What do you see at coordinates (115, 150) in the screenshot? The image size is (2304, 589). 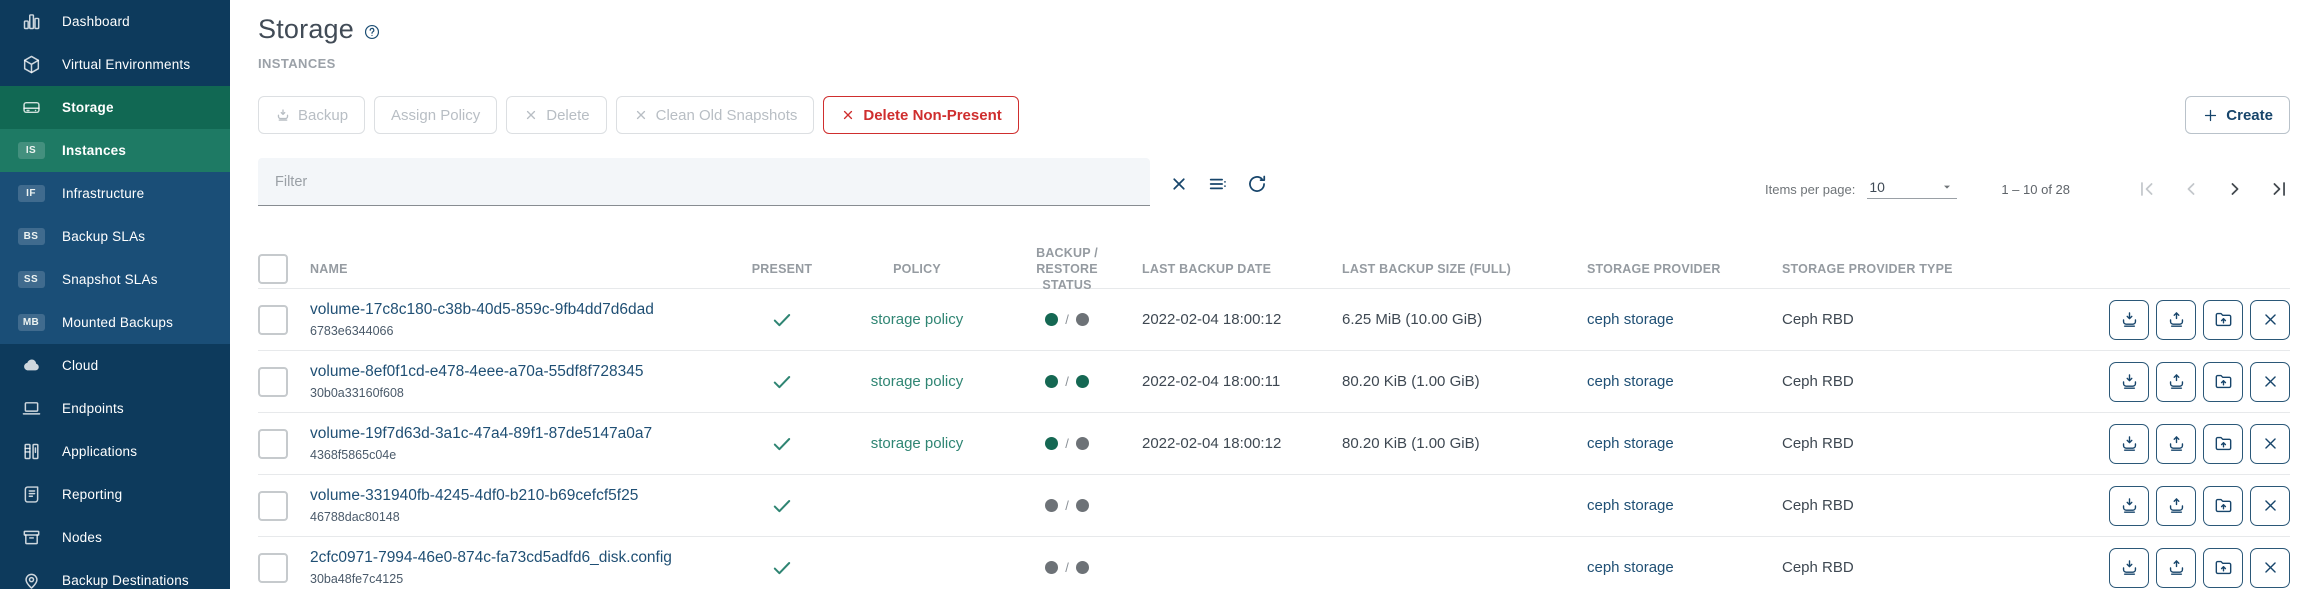 I see `sidebar-item-instances: IS Instances` at bounding box center [115, 150].